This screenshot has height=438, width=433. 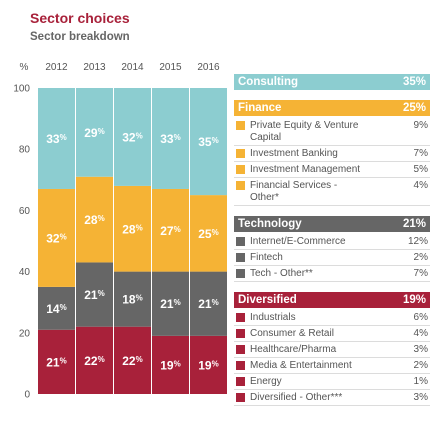 I want to click on bar-data-label: 29%, so click(x=94, y=133).